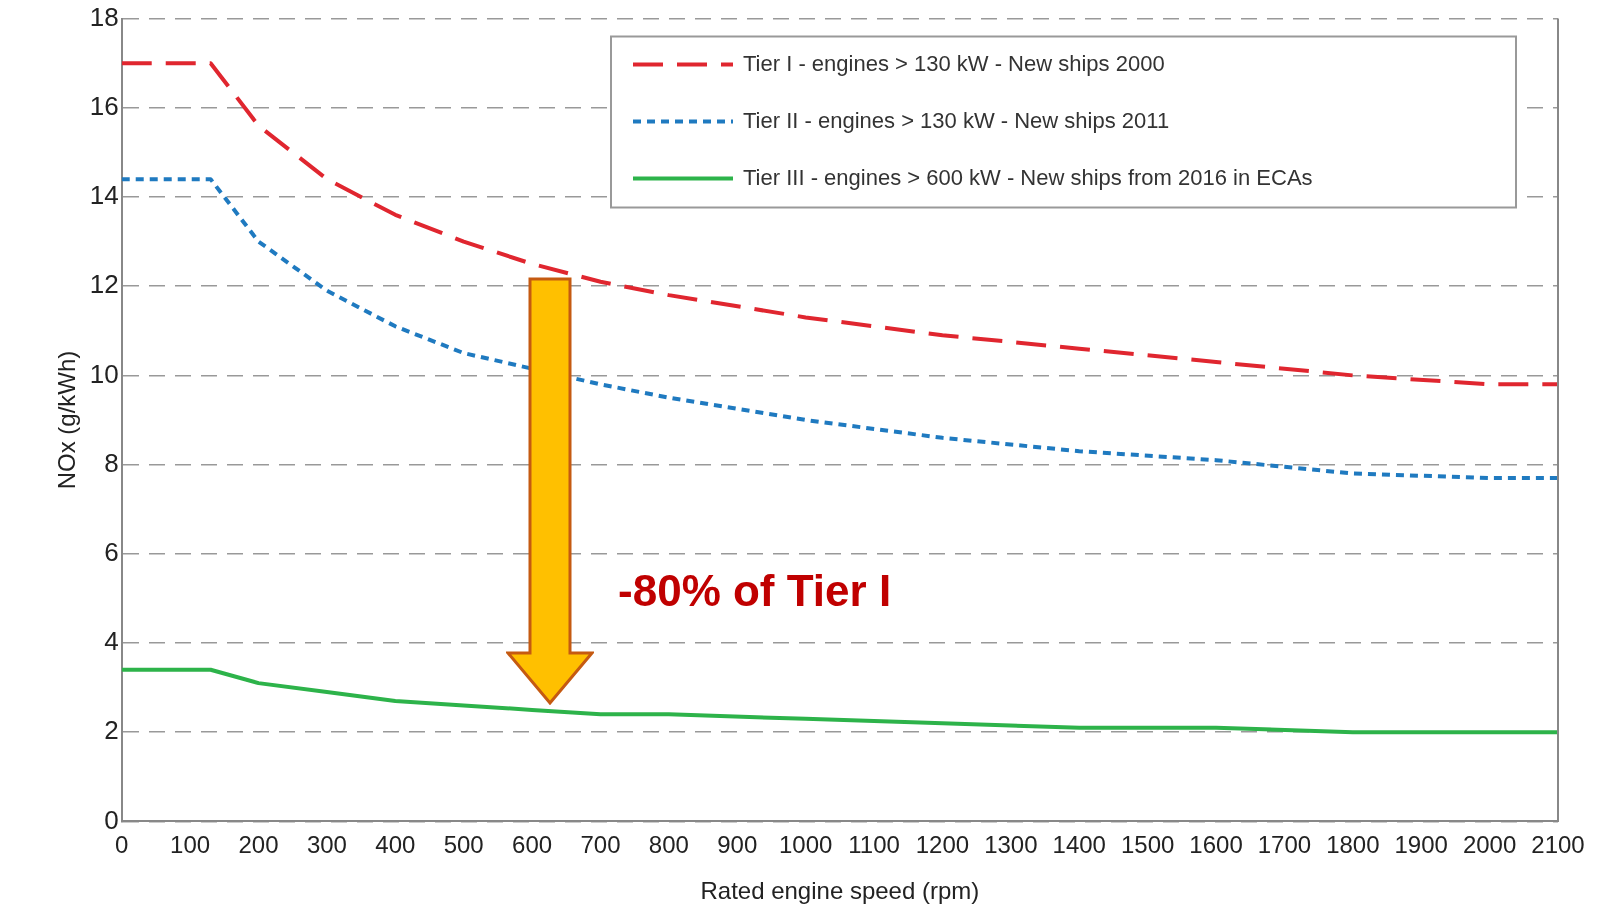  What do you see at coordinates (111, 730) in the screenshot?
I see `y-tick-label: 2` at bounding box center [111, 730].